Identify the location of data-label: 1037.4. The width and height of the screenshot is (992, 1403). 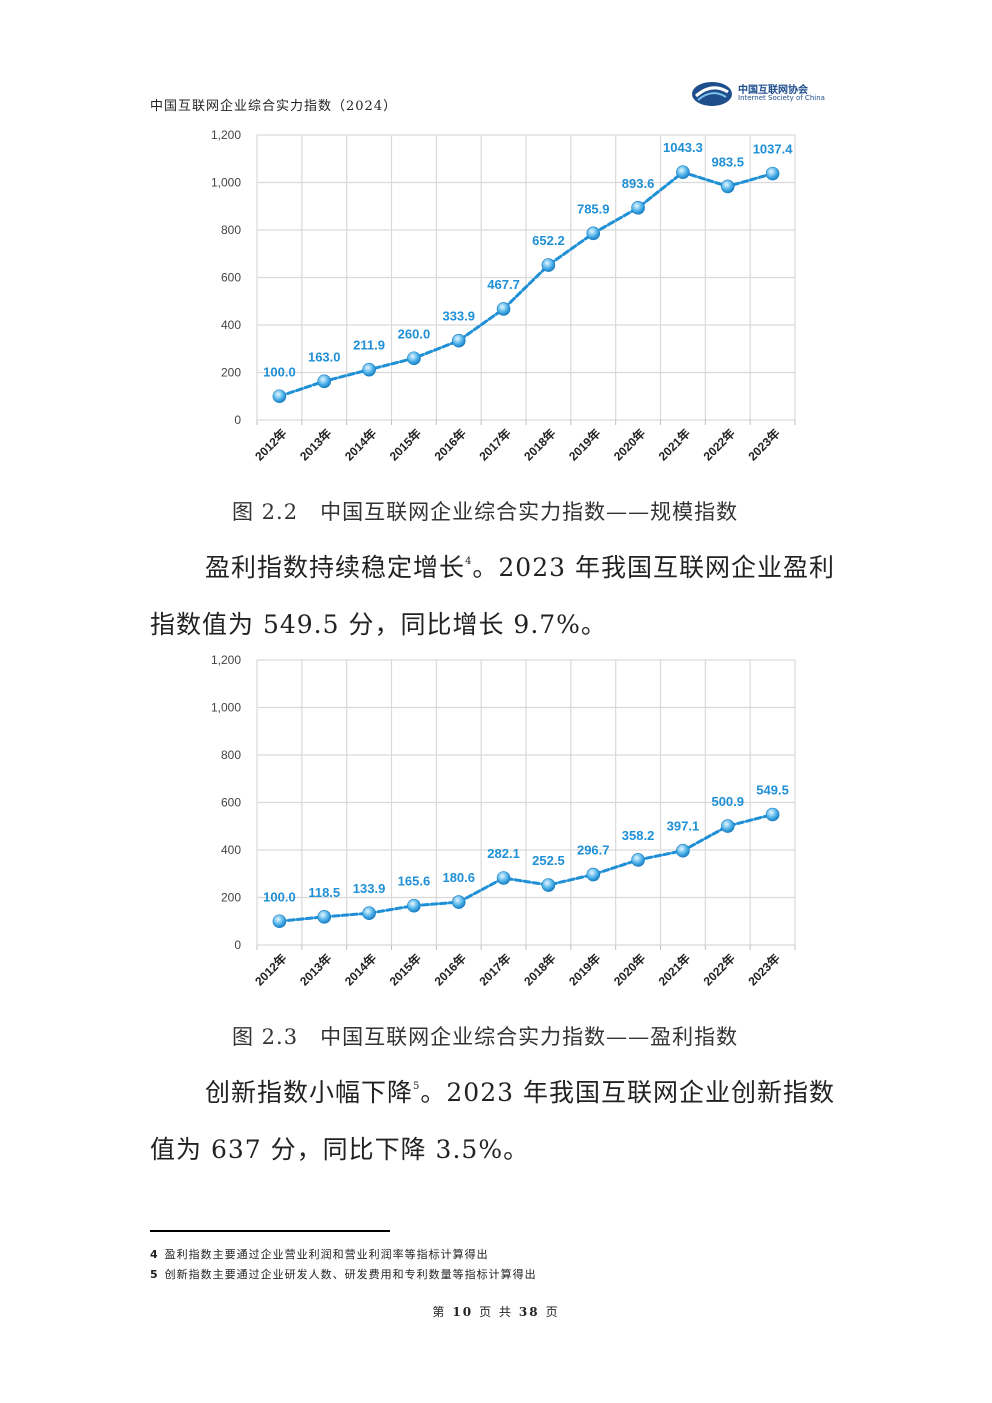
(773, 149).